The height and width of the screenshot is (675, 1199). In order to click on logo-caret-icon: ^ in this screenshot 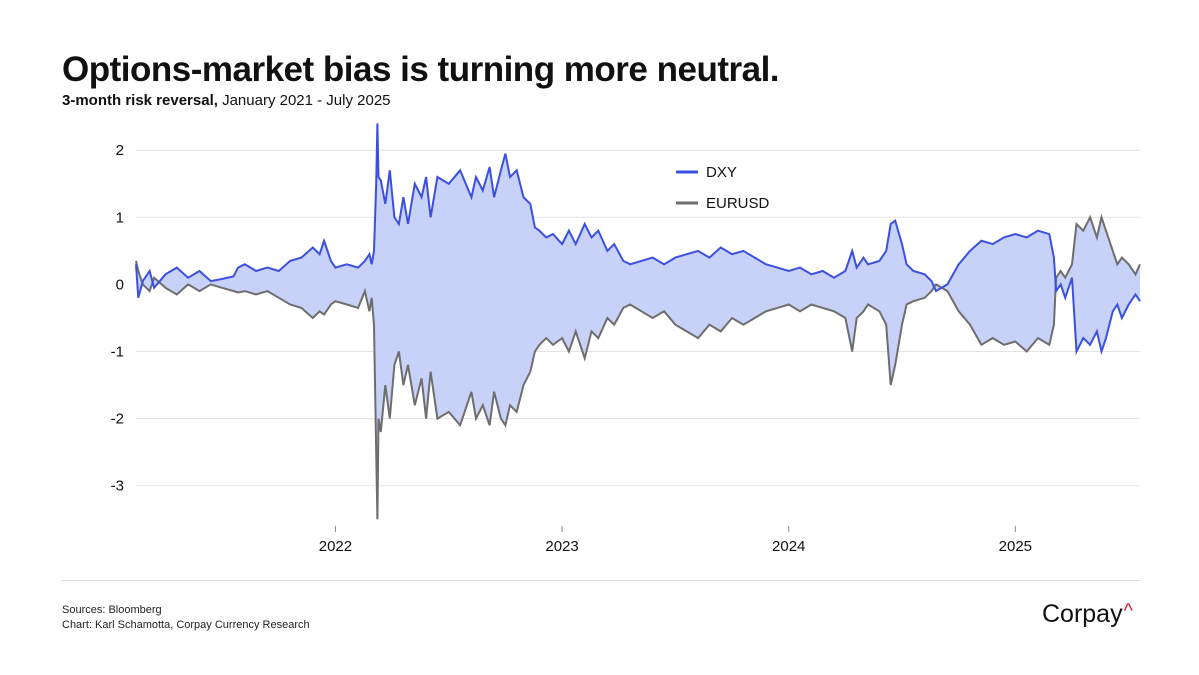, I will do `click(1128, 611)`.